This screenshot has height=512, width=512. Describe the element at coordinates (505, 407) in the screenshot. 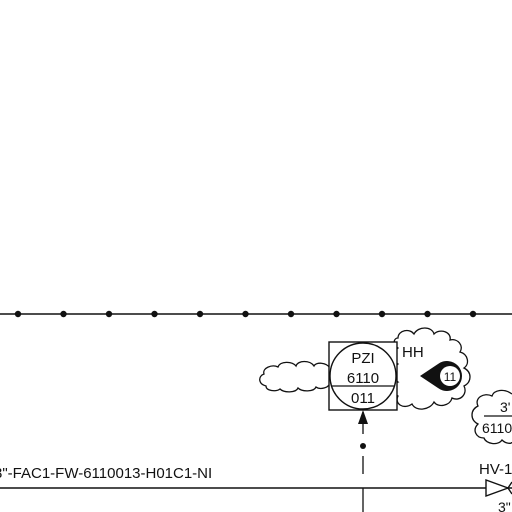

I see `instrument-right-label-top: 3'` at that location.